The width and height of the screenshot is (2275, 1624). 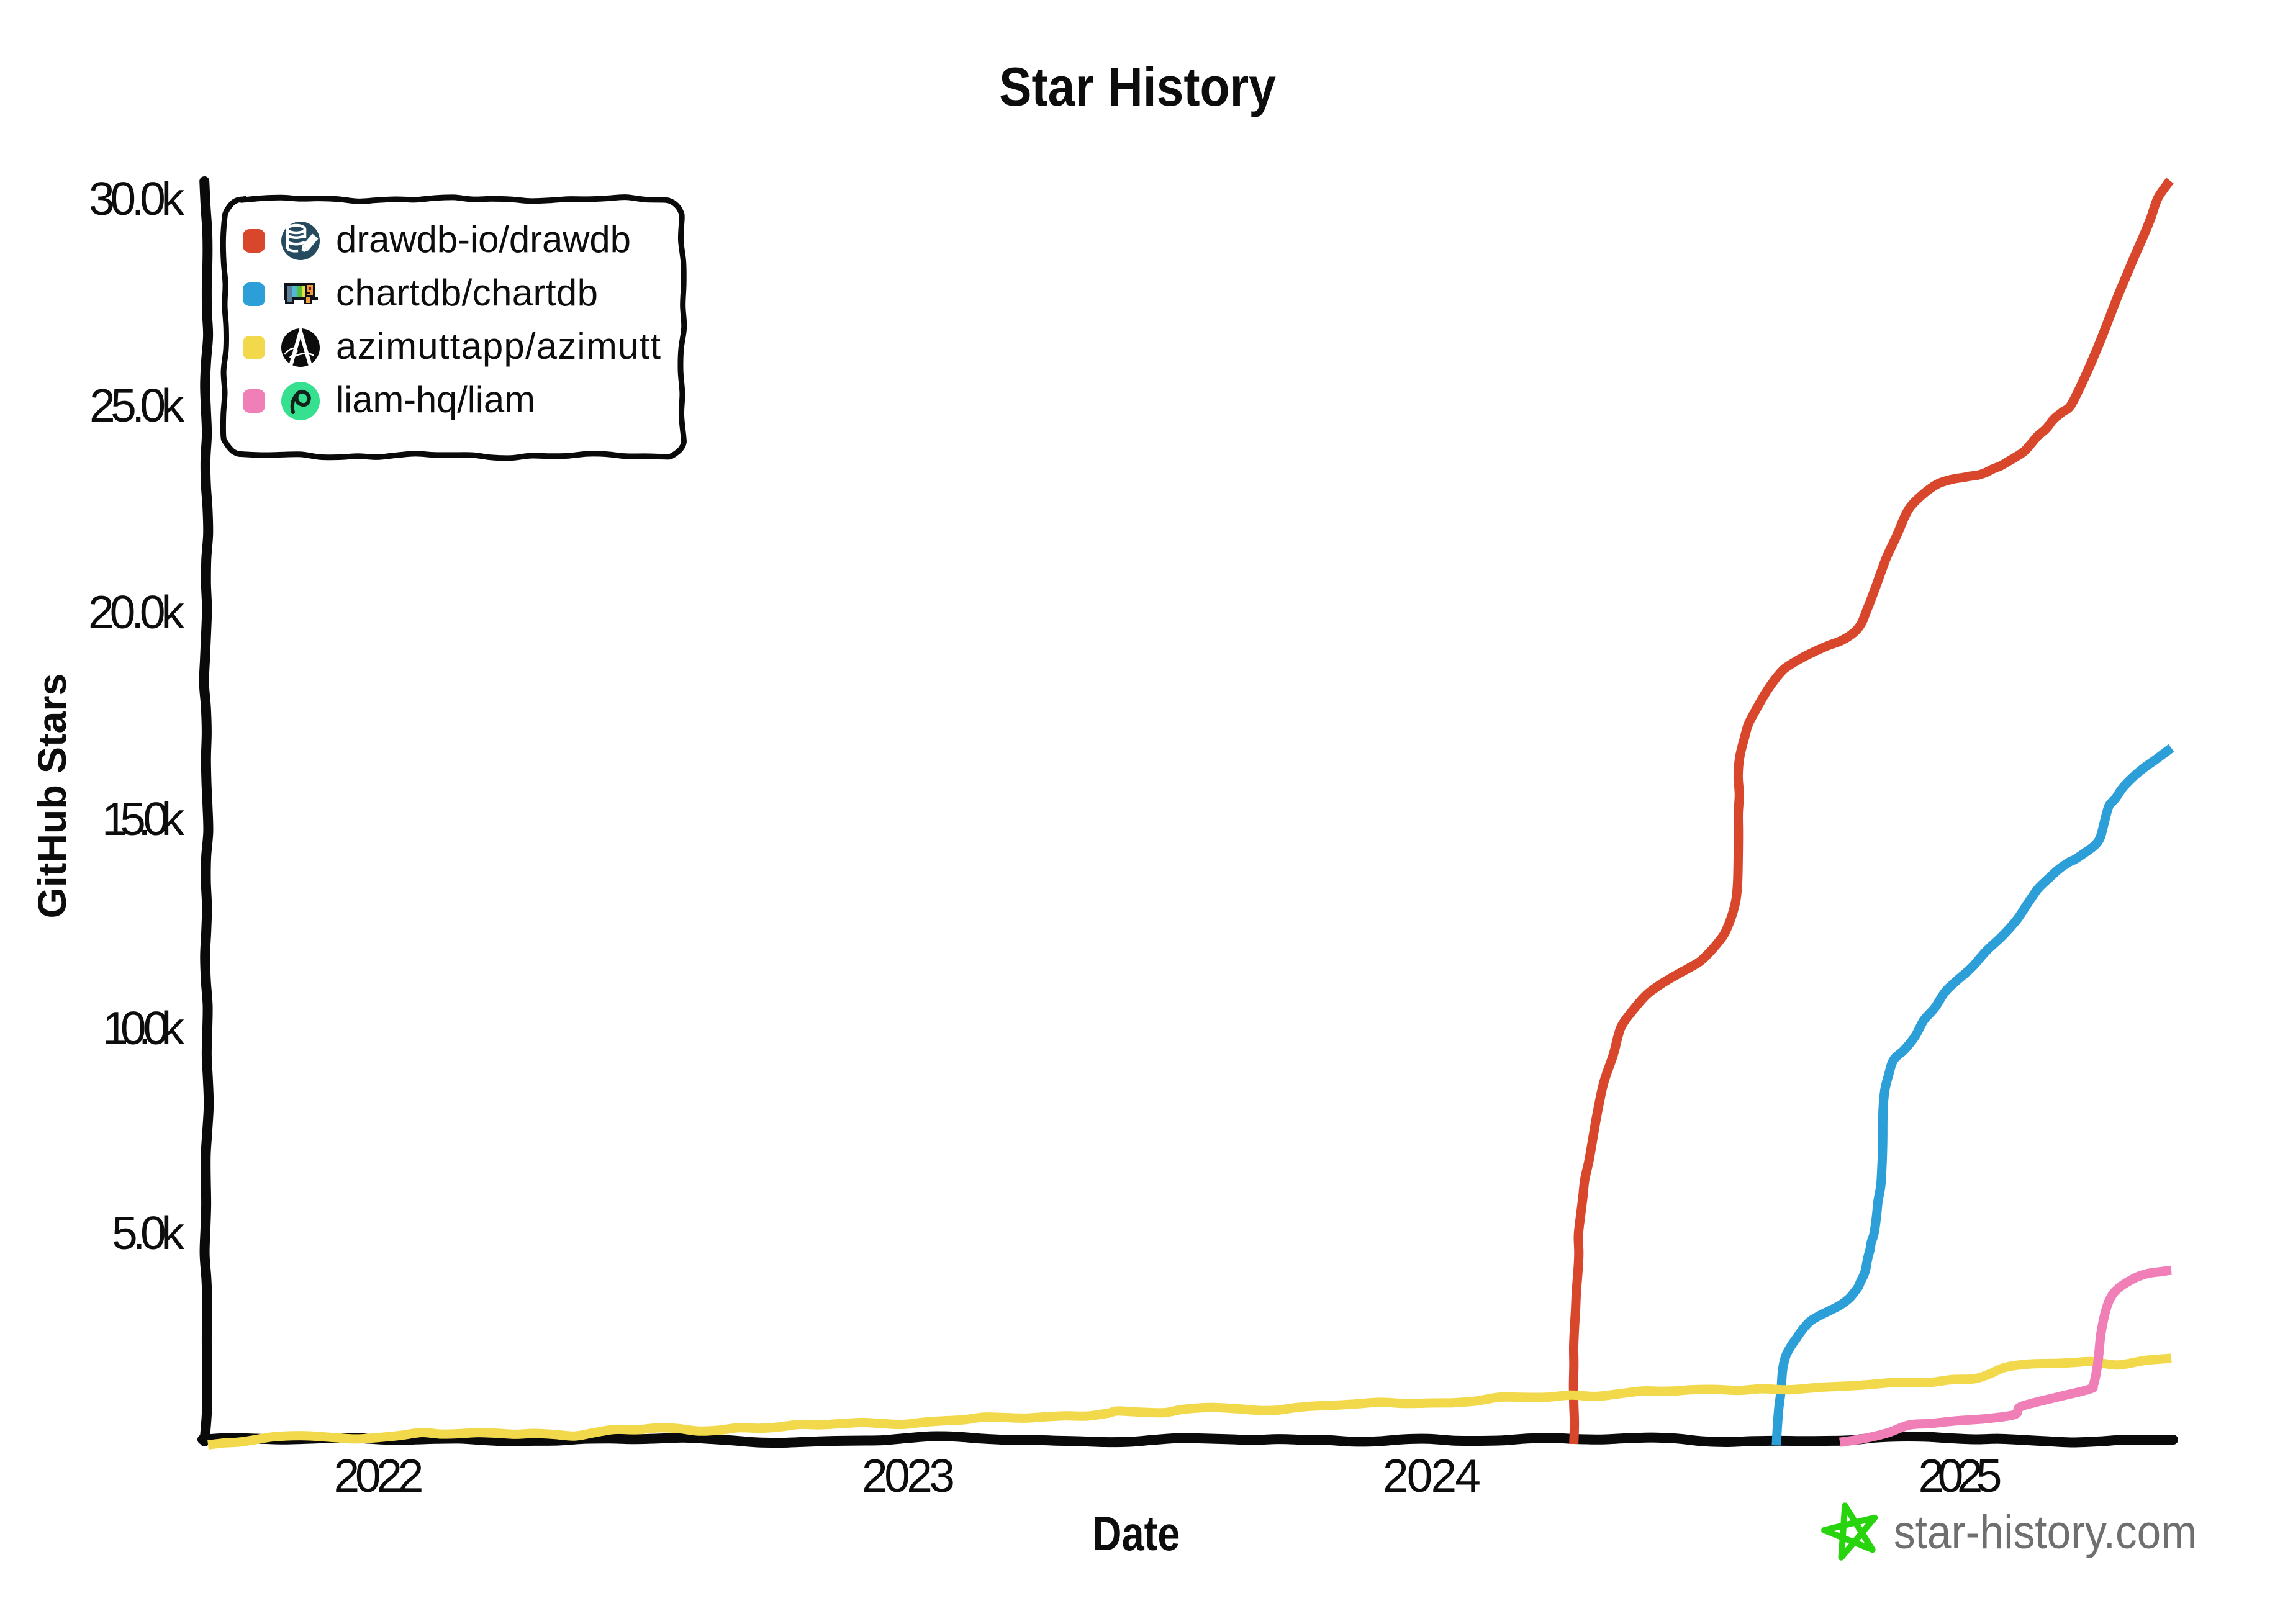 What do you see at coordinates (498, 346) in the screenshot?
I see `svg-text: azimuttapp/azimutt` at bounding box center [498, 346].